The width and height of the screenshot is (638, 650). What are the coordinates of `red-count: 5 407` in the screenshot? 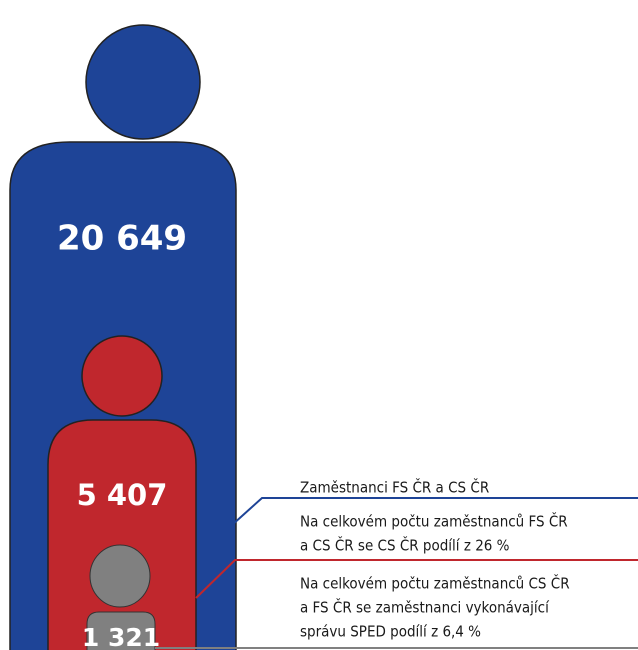 It's located at (122, 495).